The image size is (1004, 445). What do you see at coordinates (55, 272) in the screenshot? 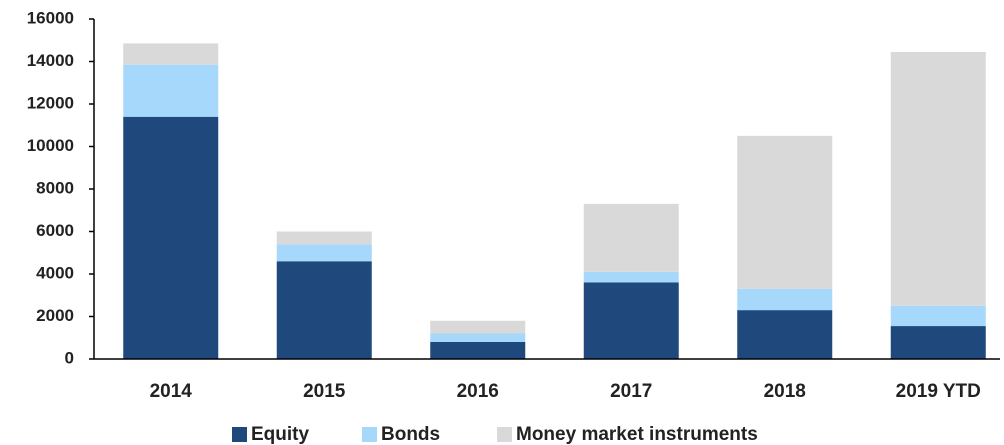
I see `y-tick-label: 4000` at bounding box center [55, 272].